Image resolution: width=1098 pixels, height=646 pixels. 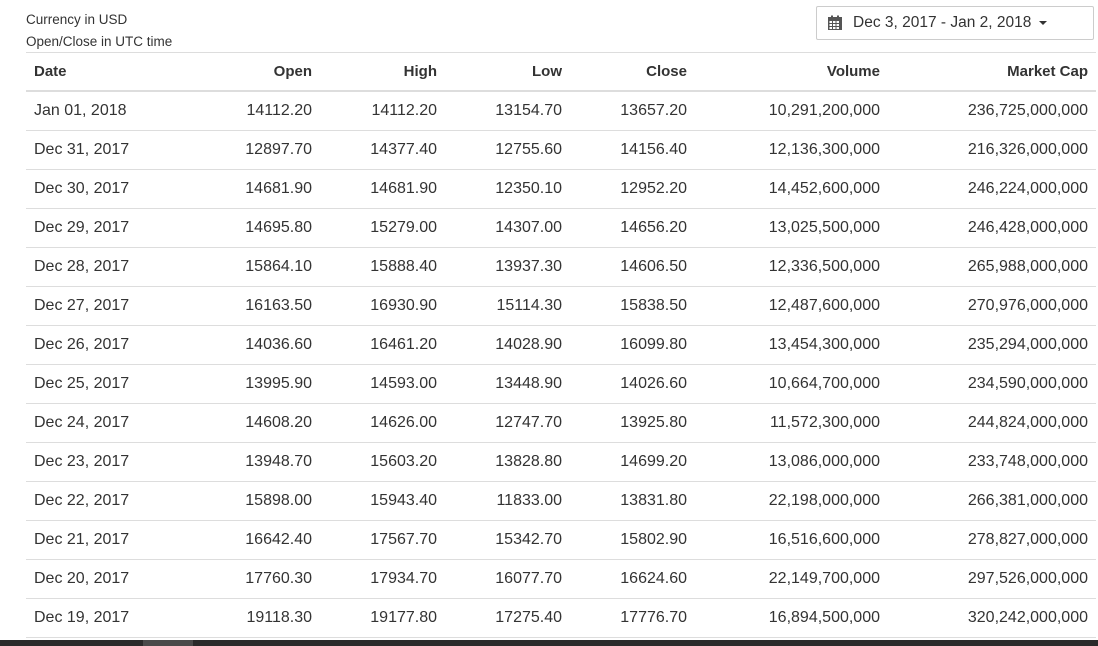 I want to click on cell-volume: 12,487,600,000, so click(x=791, y=306).